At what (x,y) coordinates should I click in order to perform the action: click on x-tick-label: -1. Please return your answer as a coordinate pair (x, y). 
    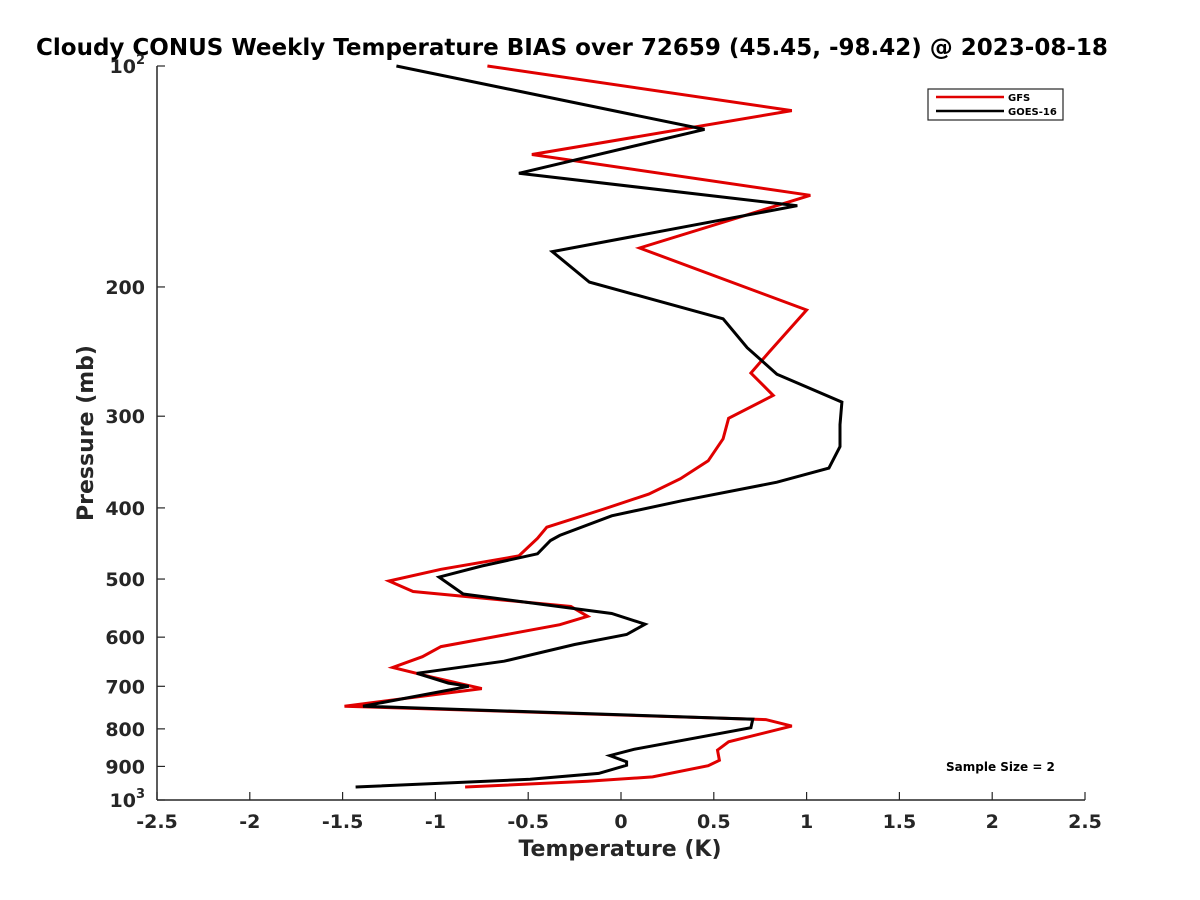
    Looking at the image, I should click on (435, 822).